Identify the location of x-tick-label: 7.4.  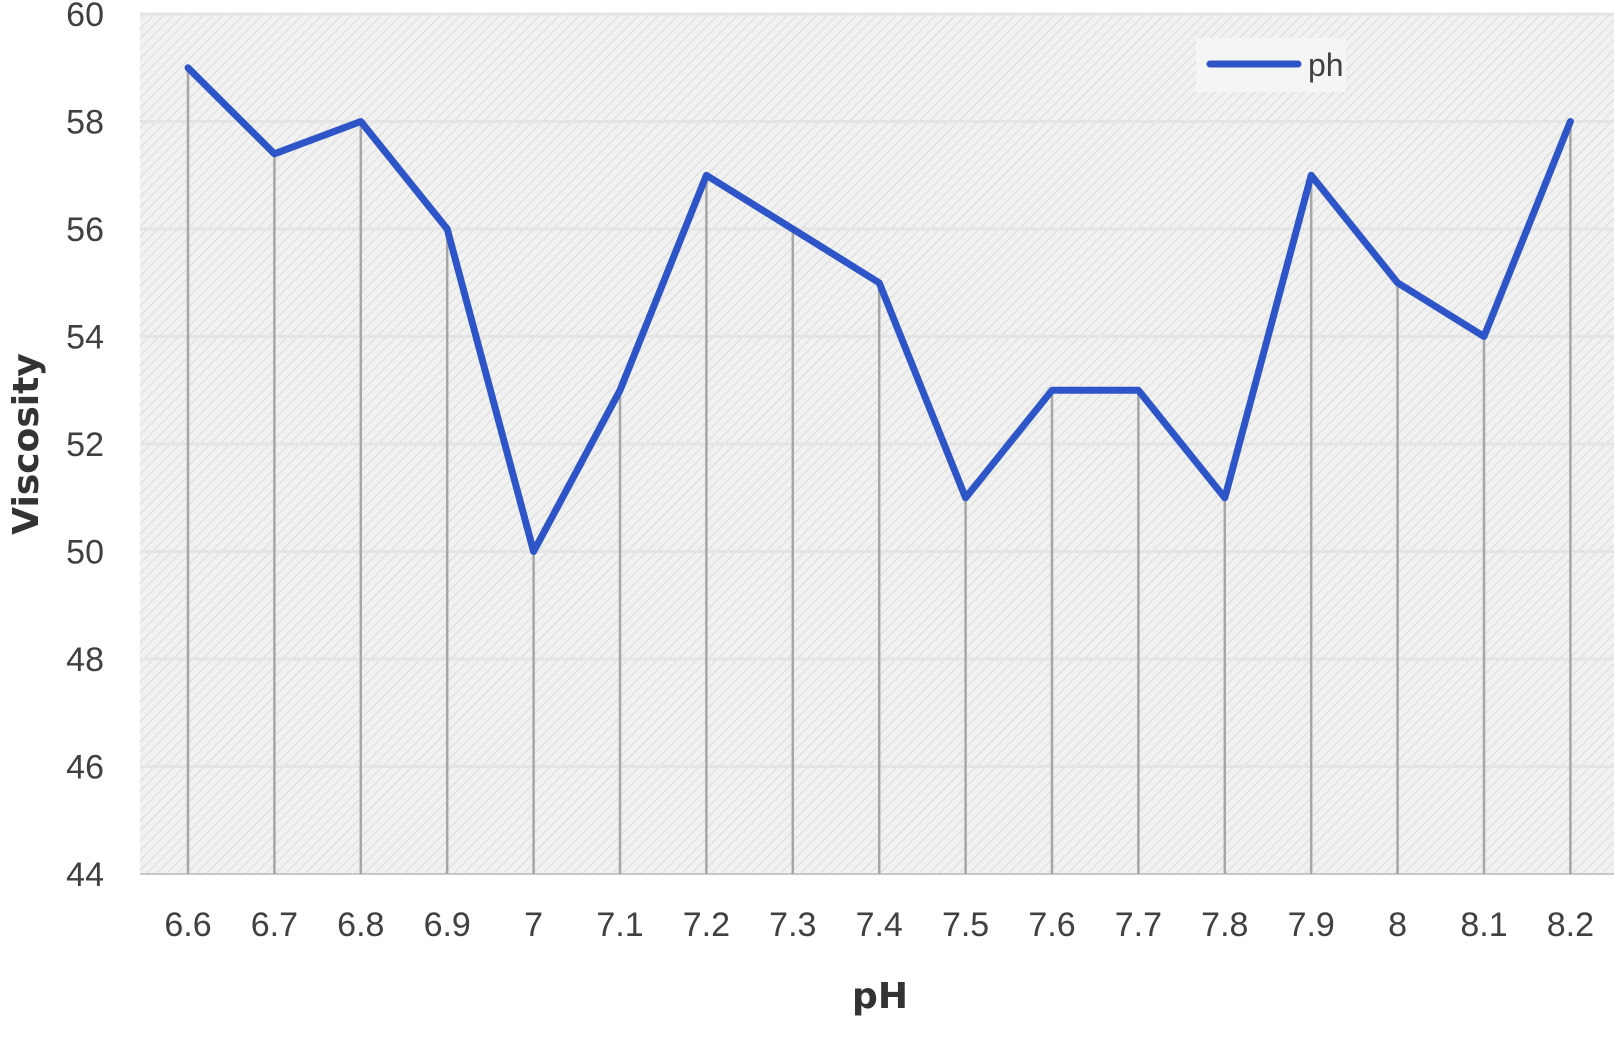
(879, 925).